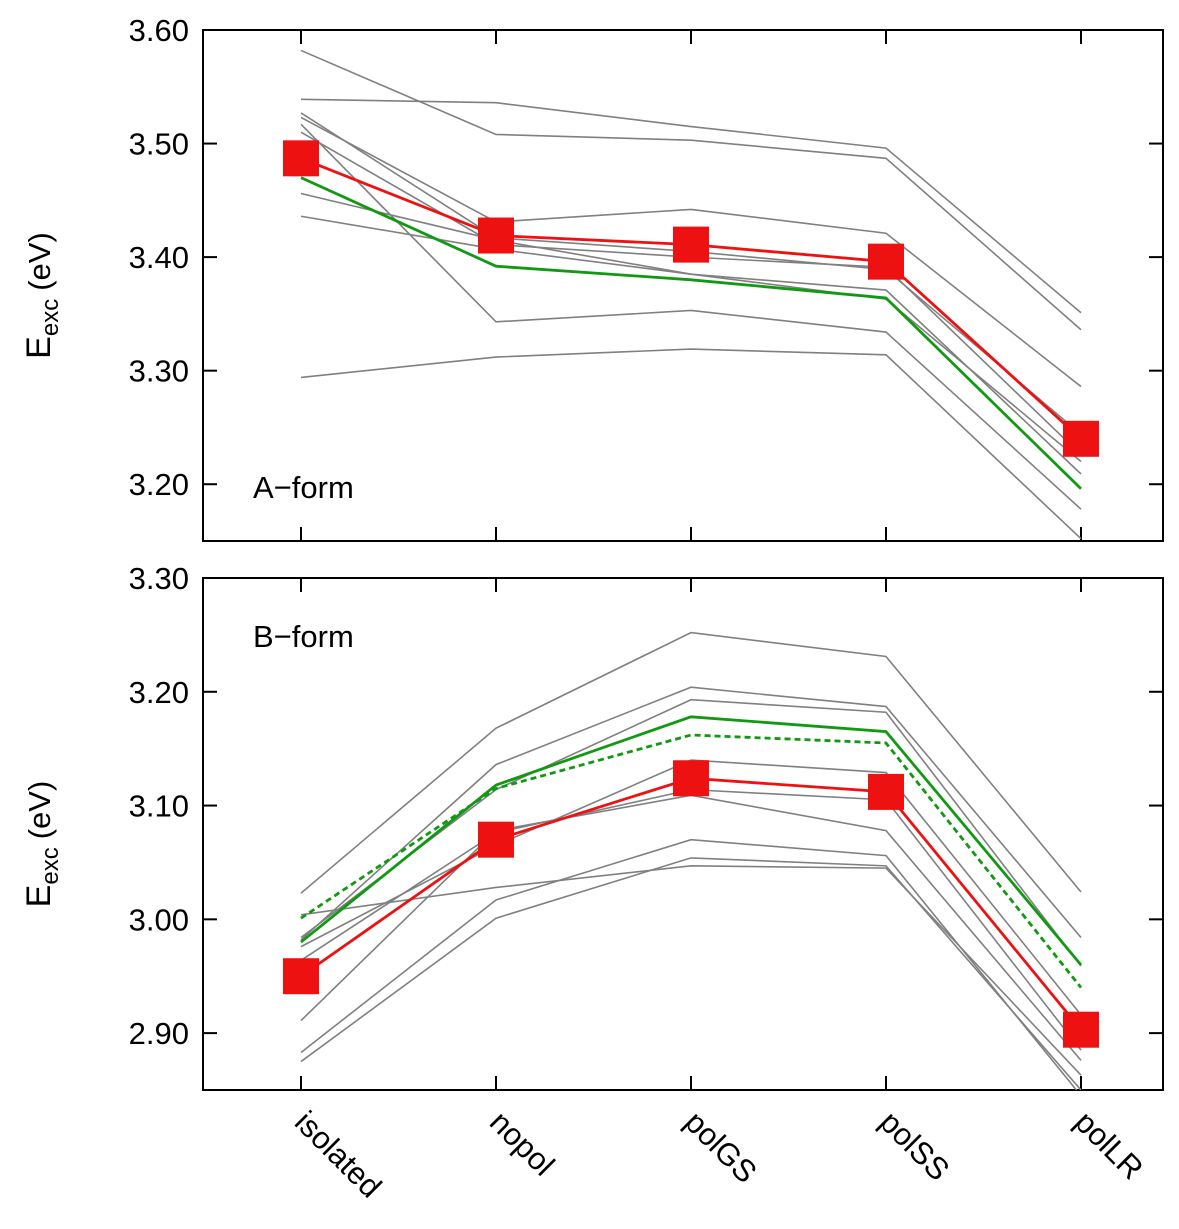 The height and width of the screenshot is (1229, 1179). I want to click on y-tick-label: 2.90, so click(159, 1033).